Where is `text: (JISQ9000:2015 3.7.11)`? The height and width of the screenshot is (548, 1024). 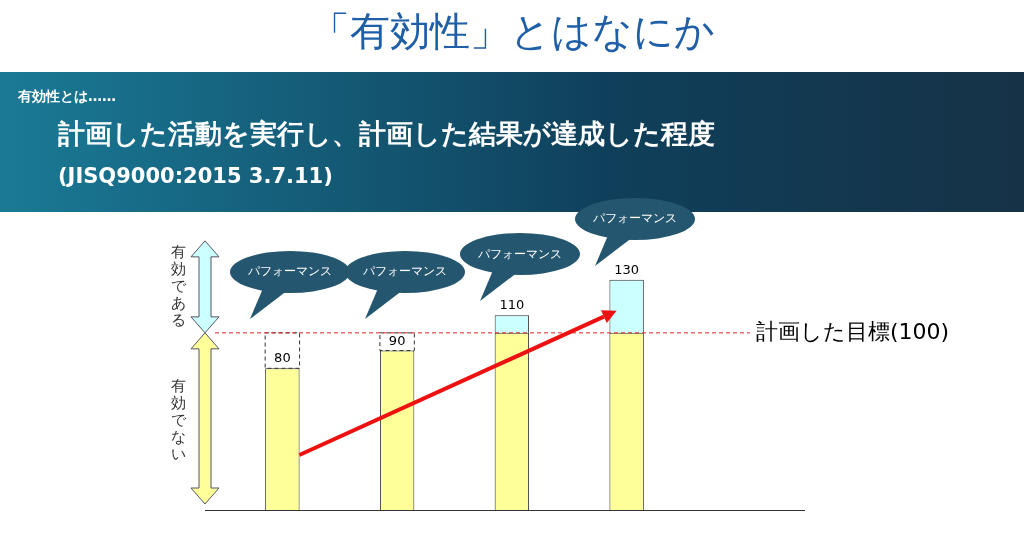
text: (JISQ9000:2015 3.7.11) is located at coordinates (195, 176).